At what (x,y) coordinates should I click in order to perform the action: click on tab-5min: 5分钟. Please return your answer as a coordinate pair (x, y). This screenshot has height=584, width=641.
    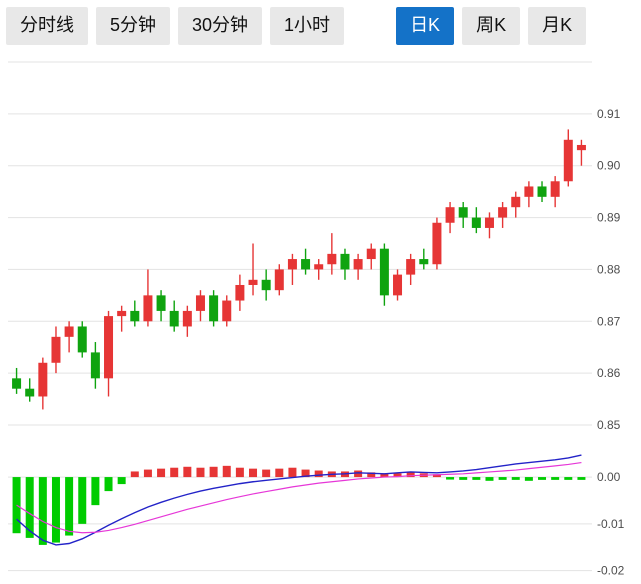
    Looking at the image, I should click on (133, 26).